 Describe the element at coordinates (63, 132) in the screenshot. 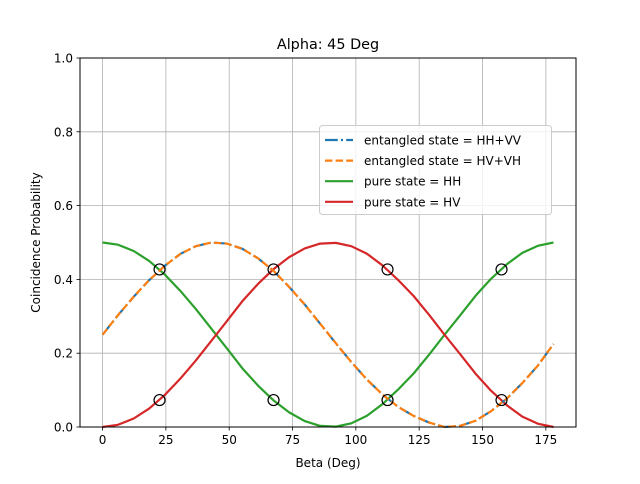

I see `y-tick-label: 0.8` at that location.